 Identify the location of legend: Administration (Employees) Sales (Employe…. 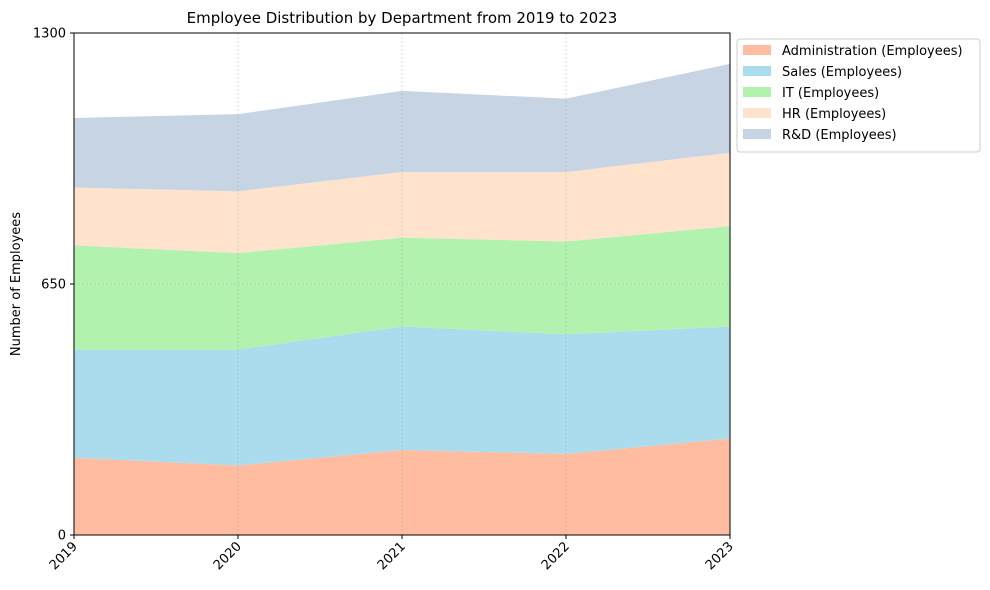
(858, 95).